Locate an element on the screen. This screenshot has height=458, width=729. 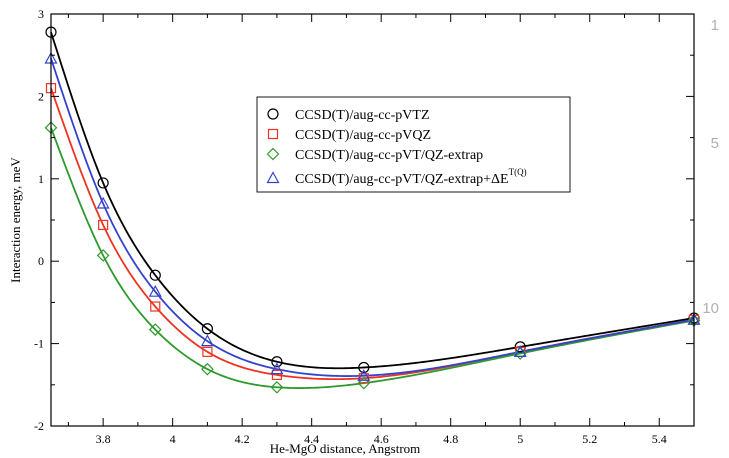
x-tick-label: 5.4 is located at coordinates (659, 439).